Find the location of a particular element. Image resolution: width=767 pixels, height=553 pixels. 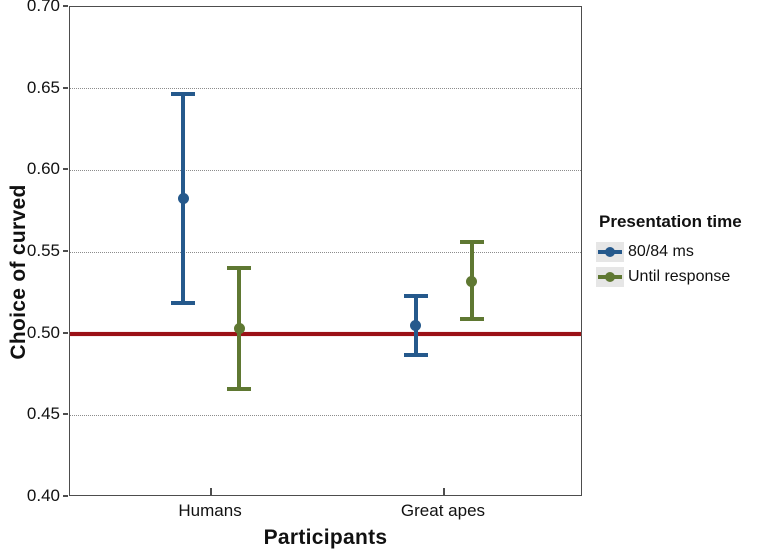

y-tick-label: 0.60 is located at coordinates (43, 169).